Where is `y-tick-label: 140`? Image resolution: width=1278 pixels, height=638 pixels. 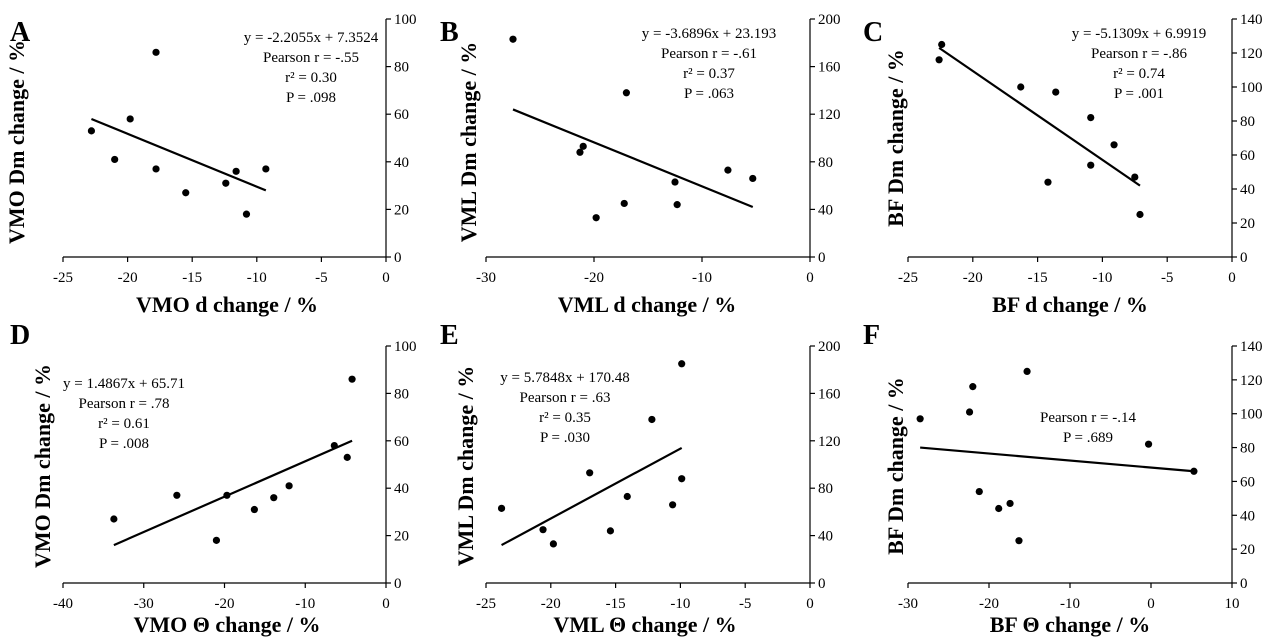
y-tick-label: 140 is located at coordinates (1251, 20).